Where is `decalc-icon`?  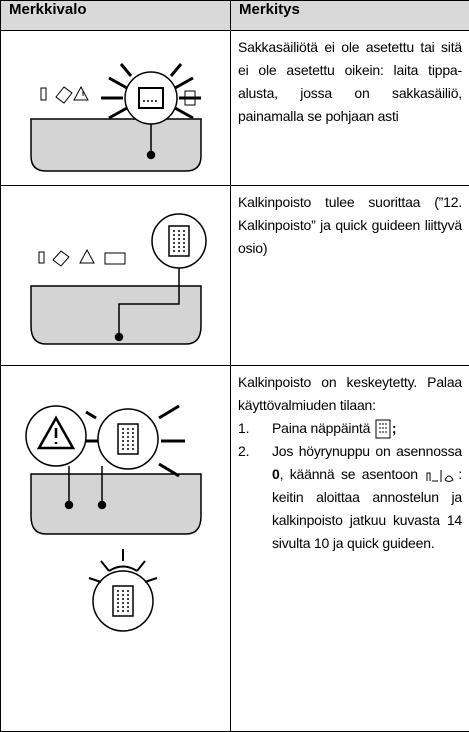 decalc-icon is located at coordinates (383, 429).